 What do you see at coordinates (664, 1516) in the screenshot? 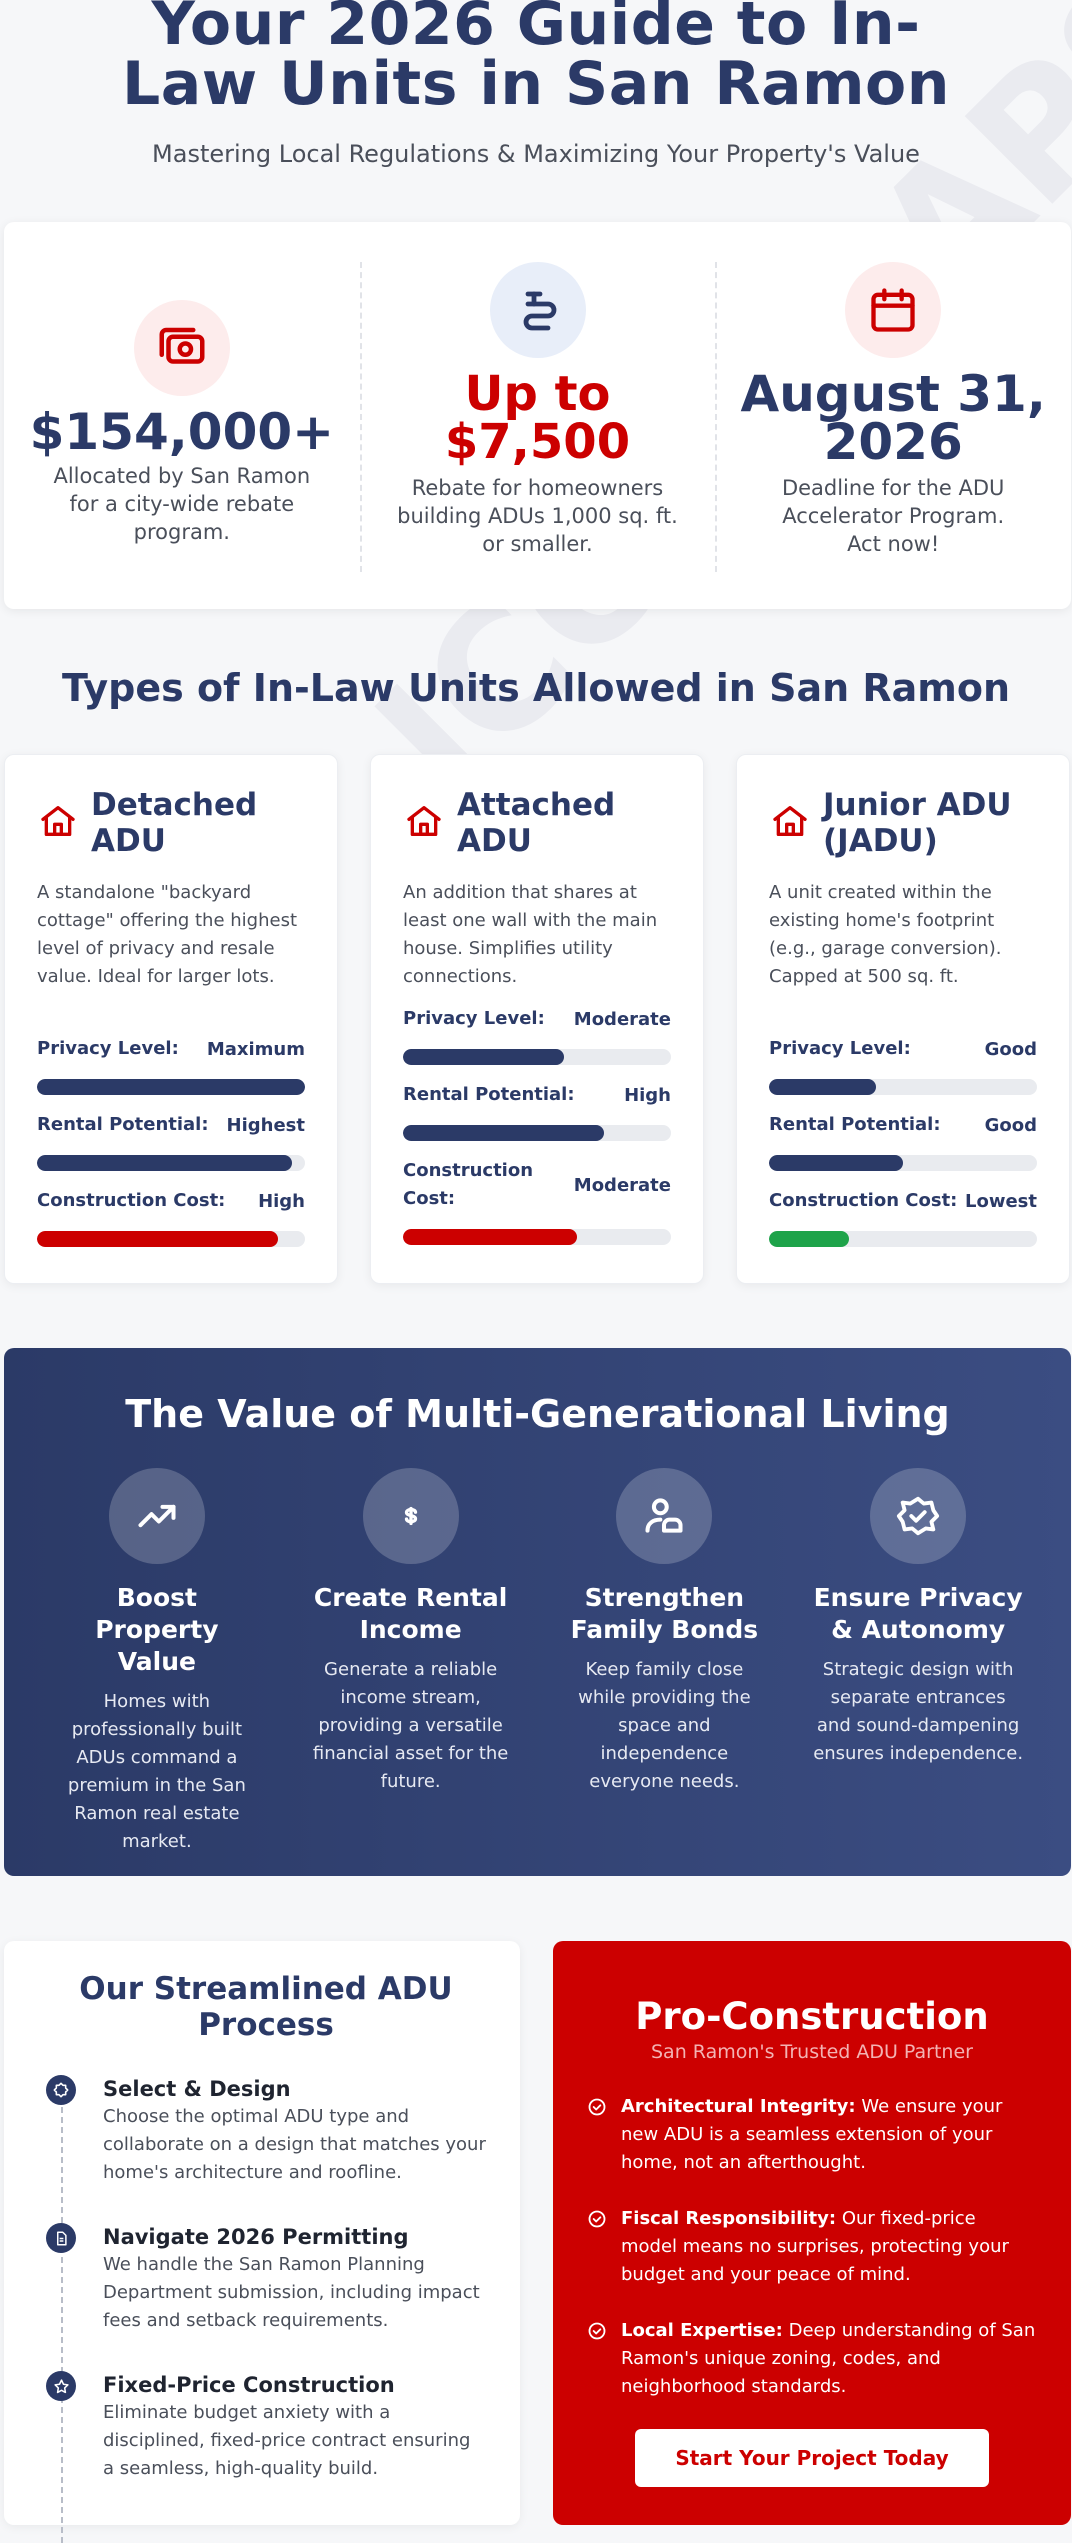
I see `family-icon` at bounding box center [664, 1516].